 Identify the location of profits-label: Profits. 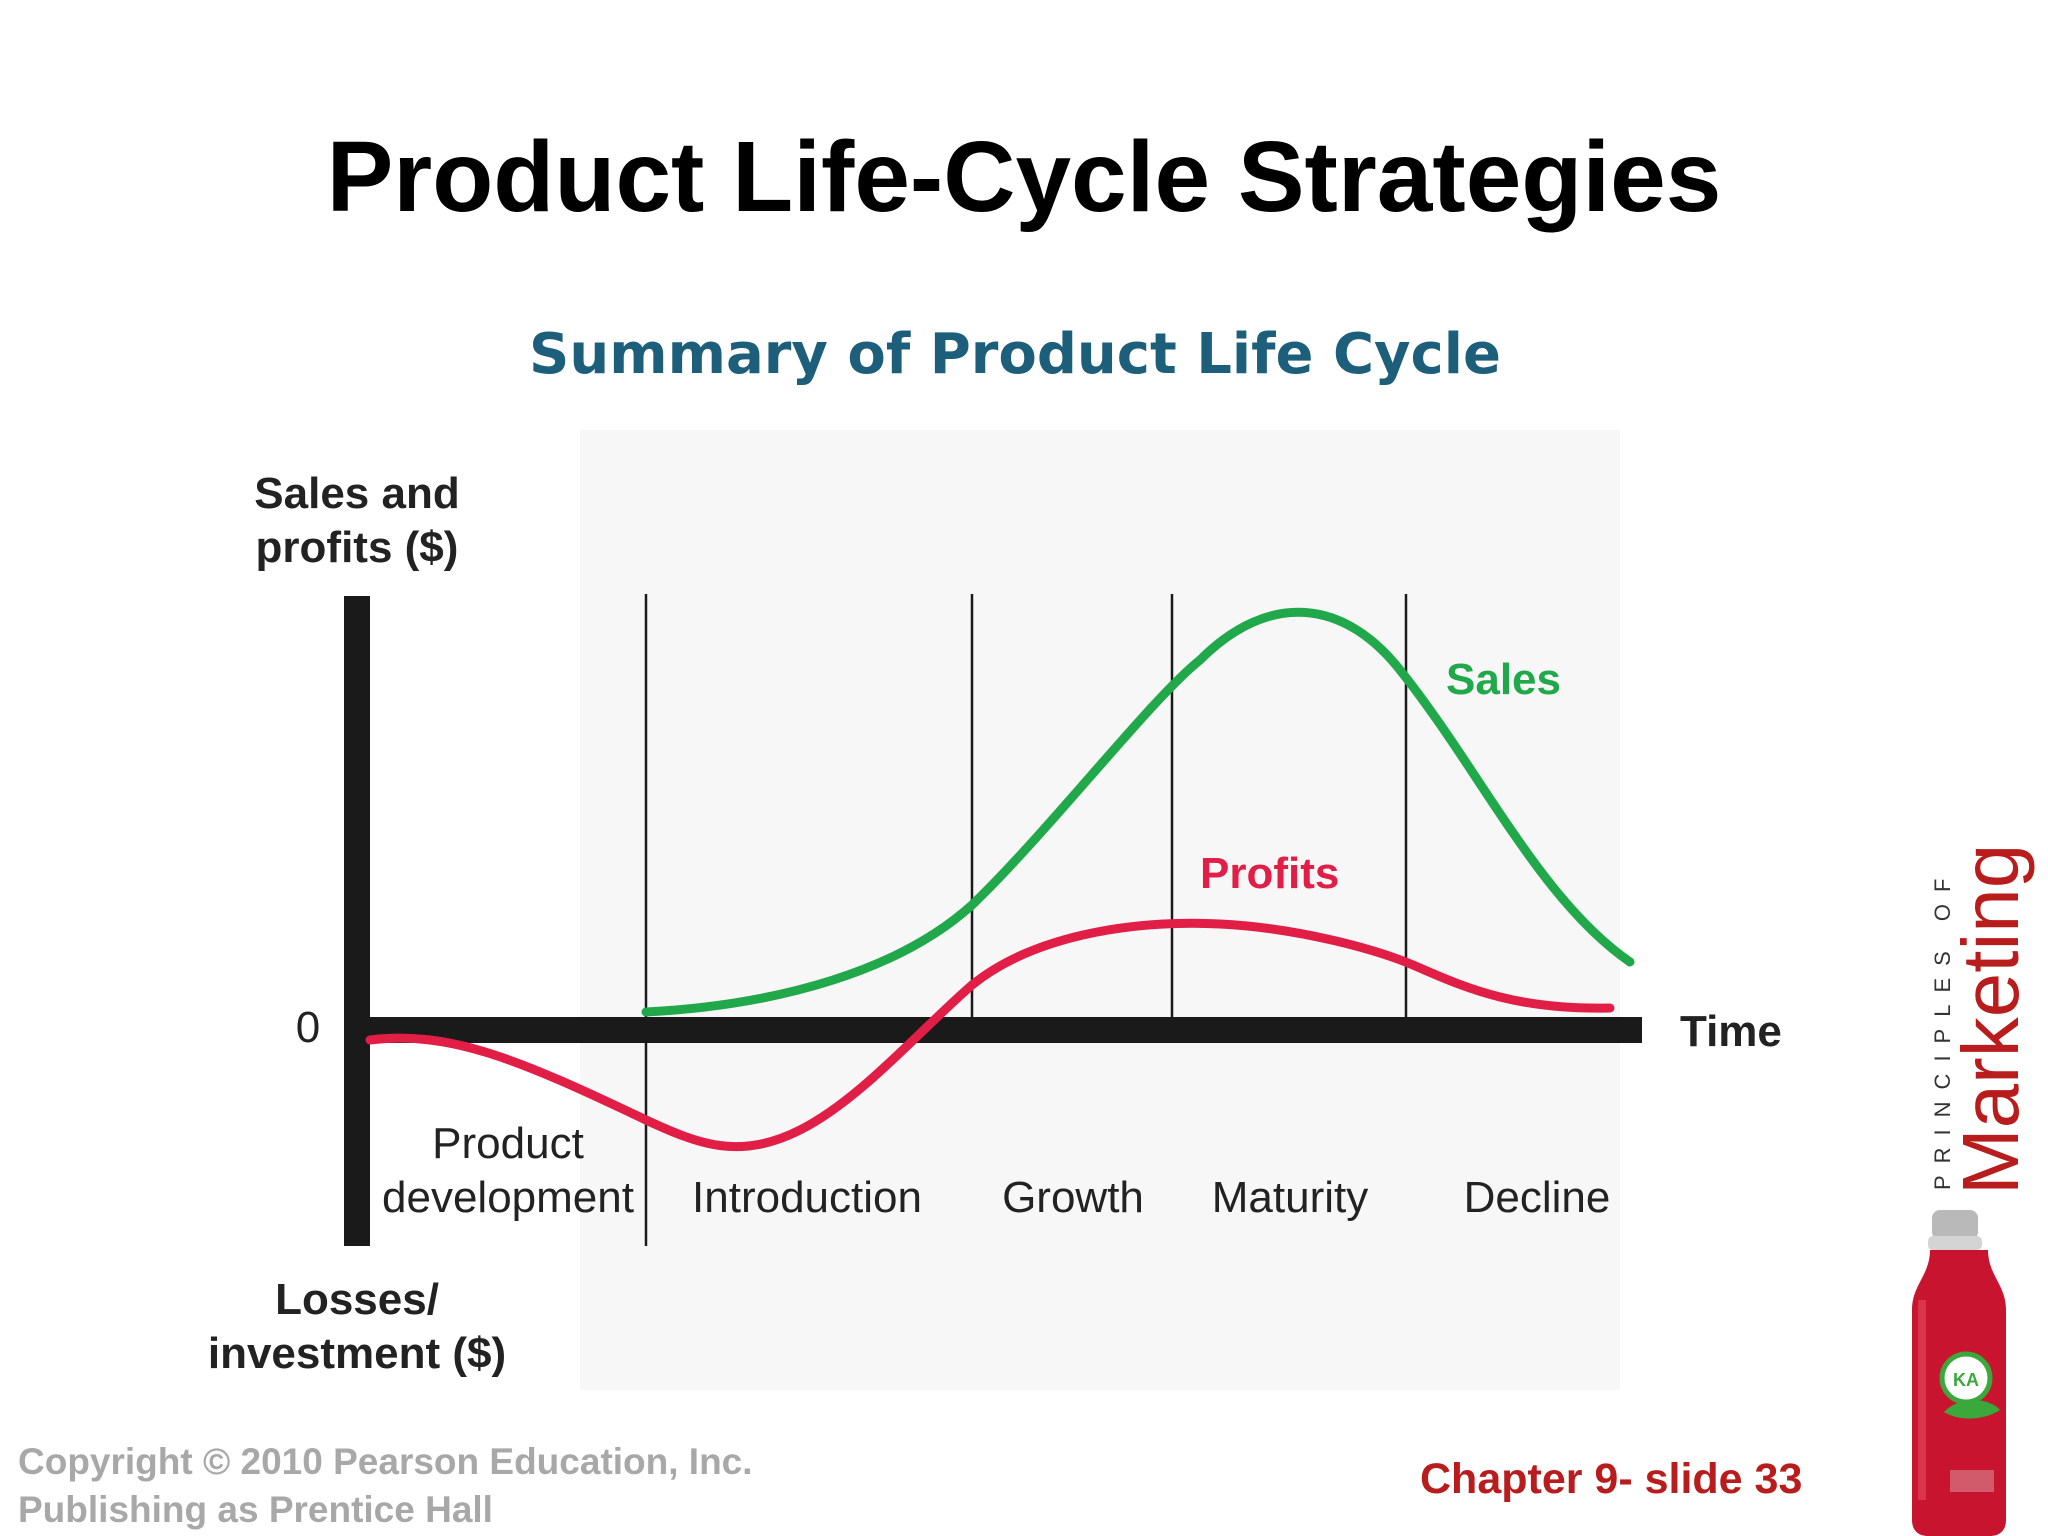
(1269, 873).